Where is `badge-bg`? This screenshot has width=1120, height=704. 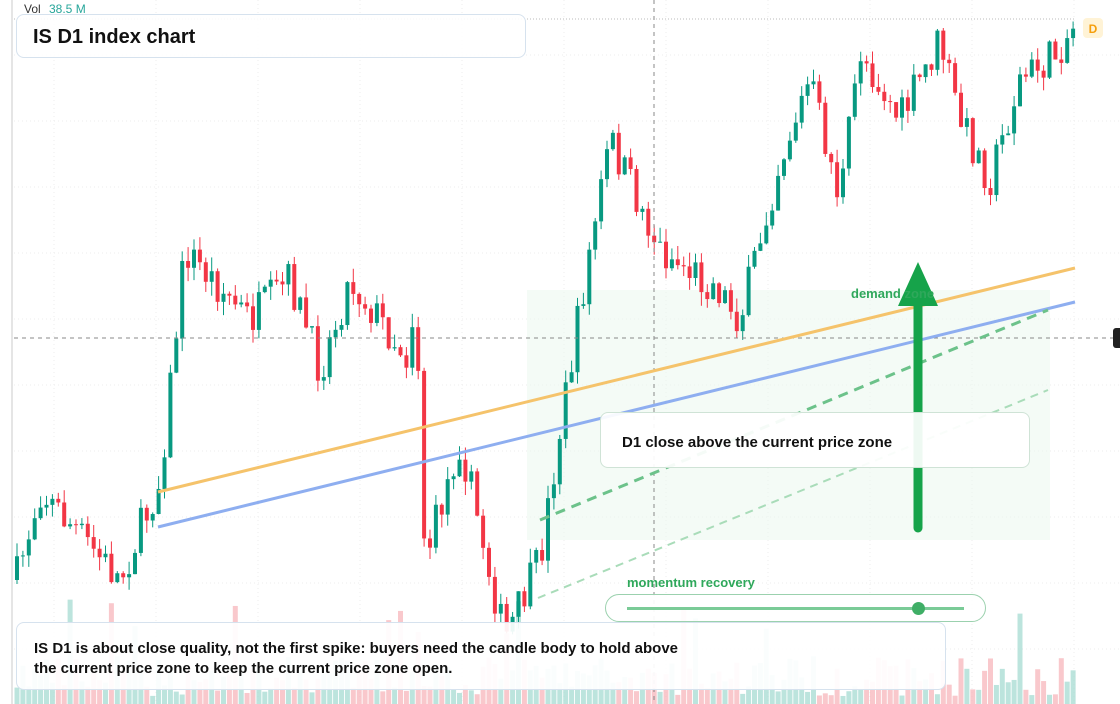 badge-bg is located at coordinates (1093, 28).